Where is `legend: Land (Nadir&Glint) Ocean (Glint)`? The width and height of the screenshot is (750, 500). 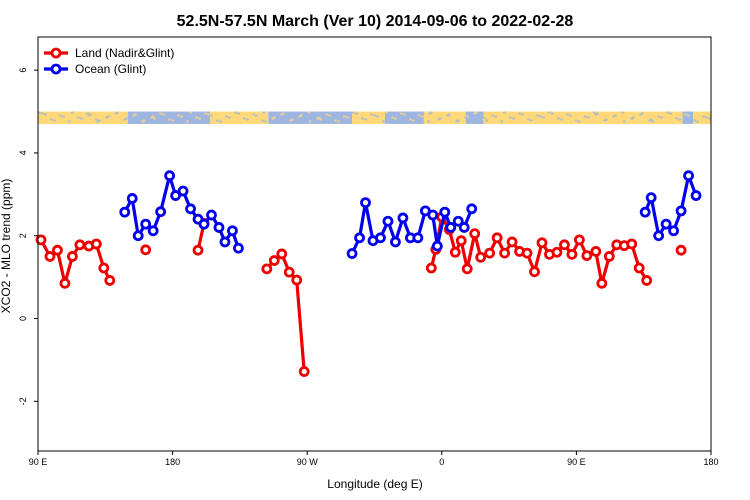 legend: Land (Nadir&Glint) Ocean (Glint) is located at coordinates (109, 61).